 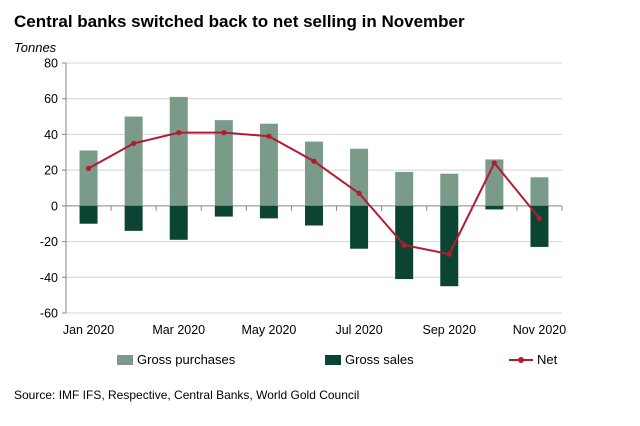 What do you see at coordinates (51, 171) in the screenshot?
I see `y-tick-label: 20` at bounding box center [51, 171].